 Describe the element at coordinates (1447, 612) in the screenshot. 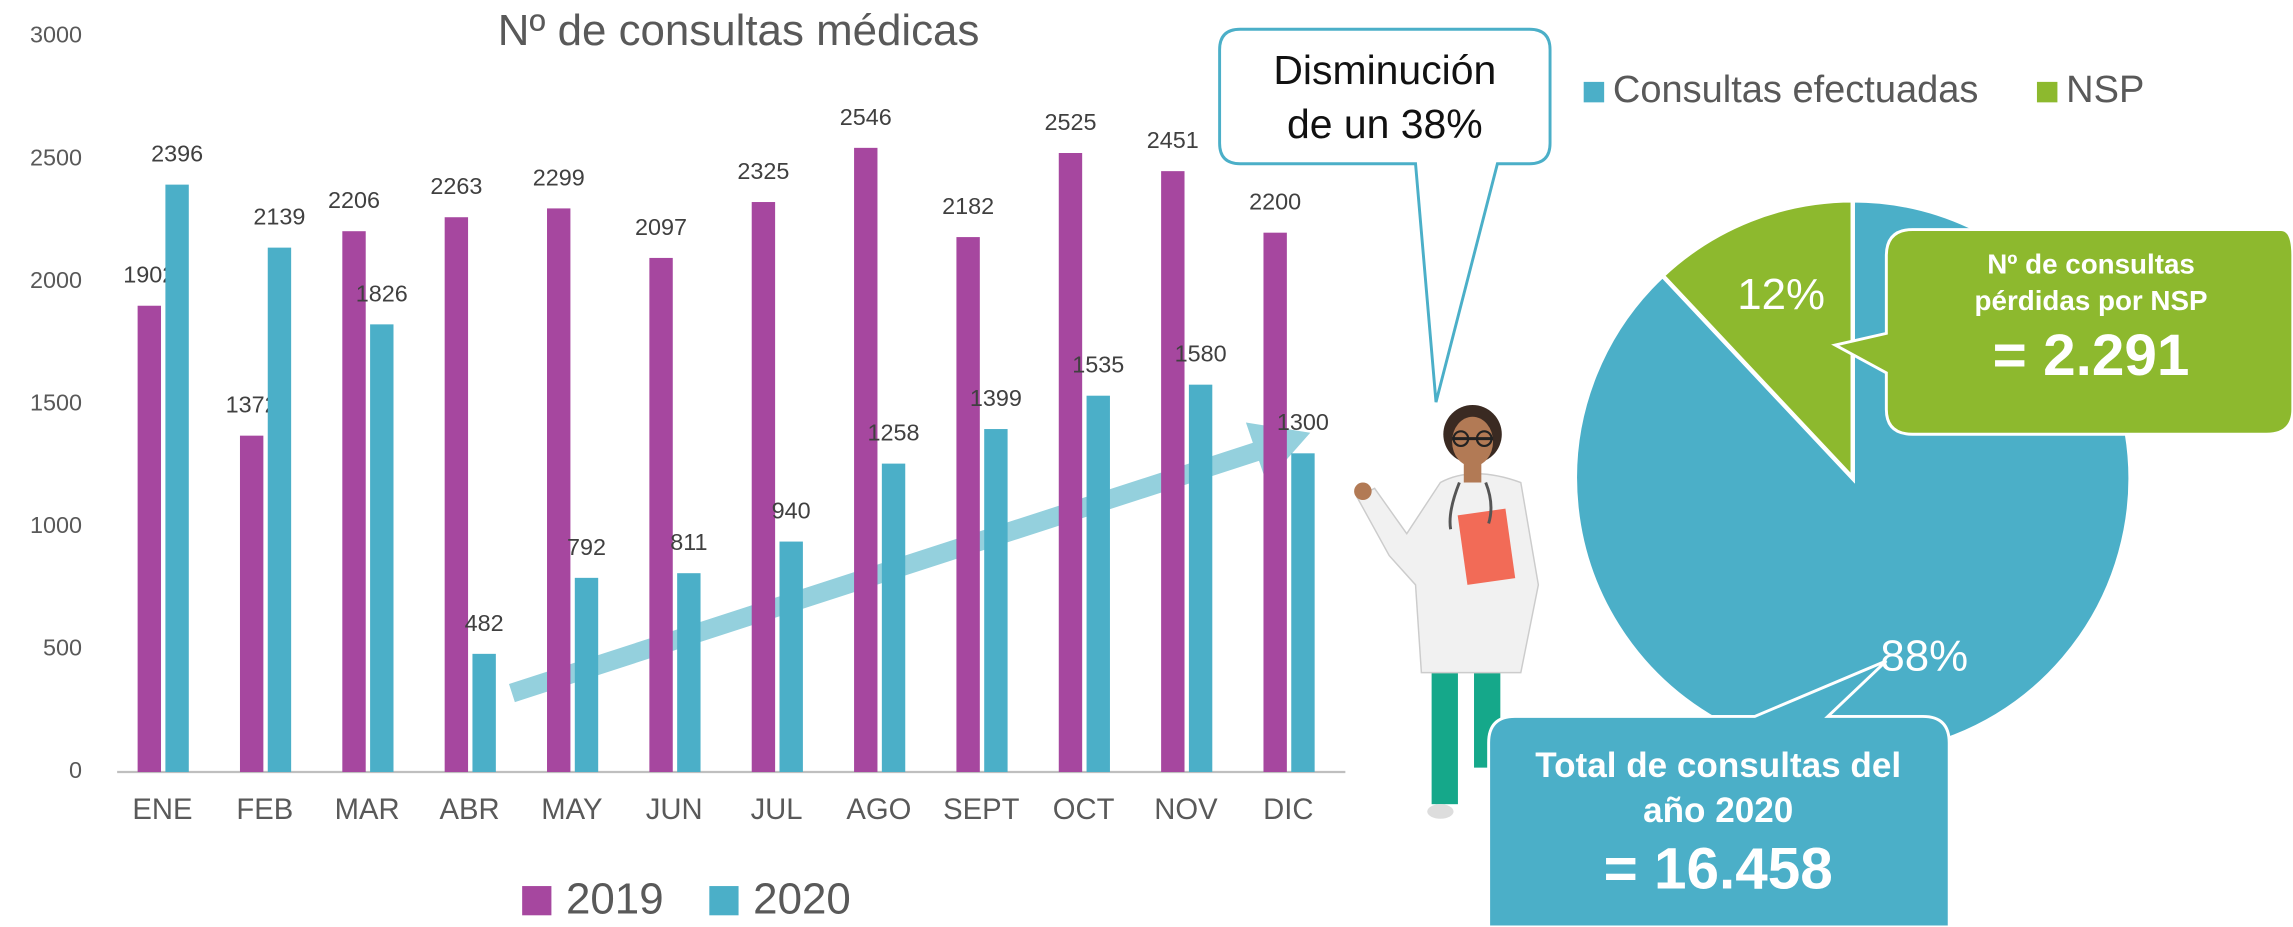

I see `doctor-illustration` at that location.